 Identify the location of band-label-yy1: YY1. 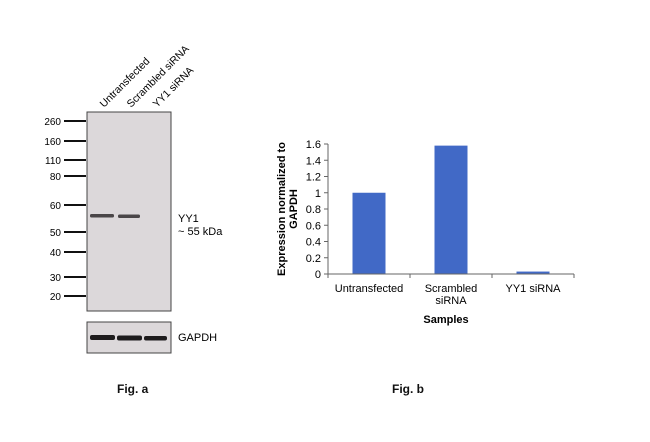
(188, 219).